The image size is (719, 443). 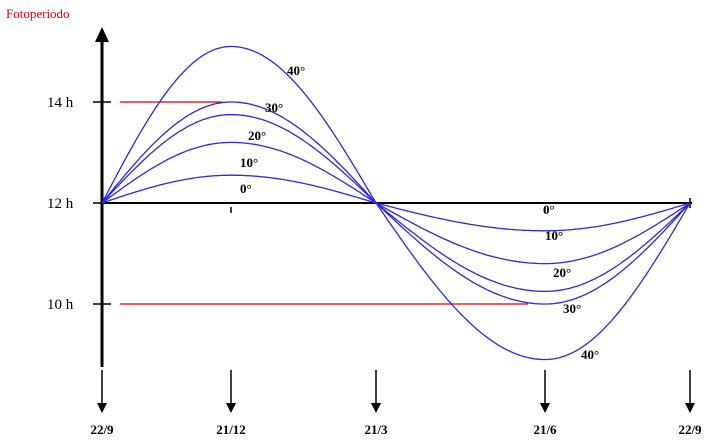 I want to click on series-label-upper: 0°, so click(x=246, y=188).